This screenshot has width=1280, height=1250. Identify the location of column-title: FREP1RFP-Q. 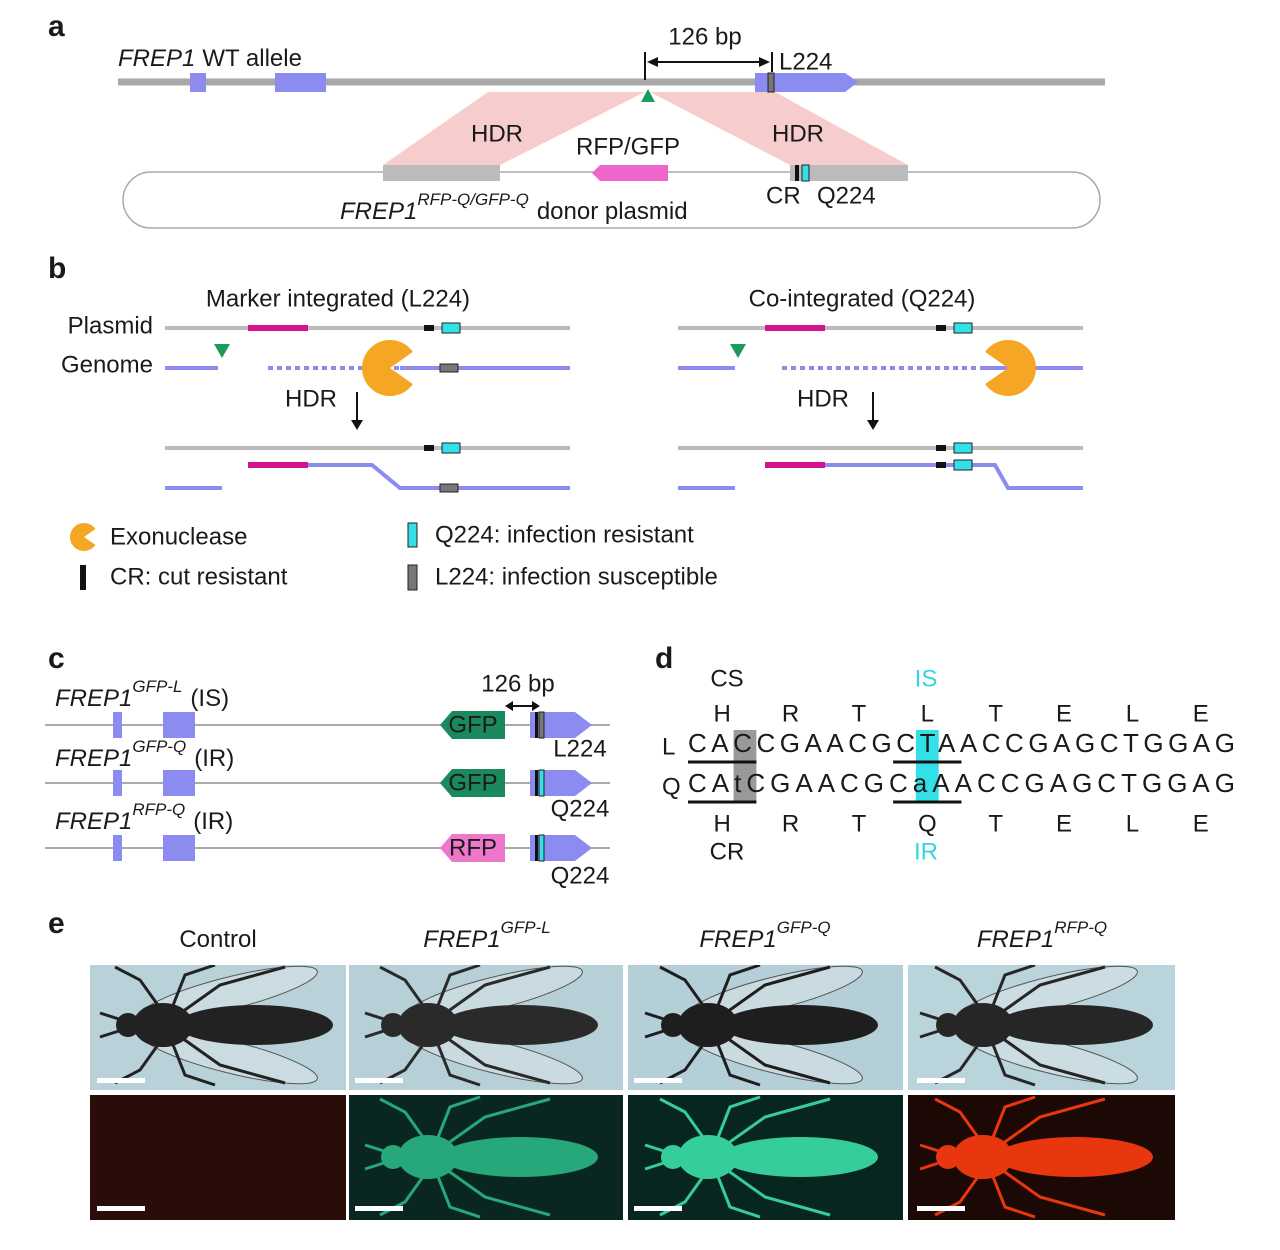
(1042, 935).